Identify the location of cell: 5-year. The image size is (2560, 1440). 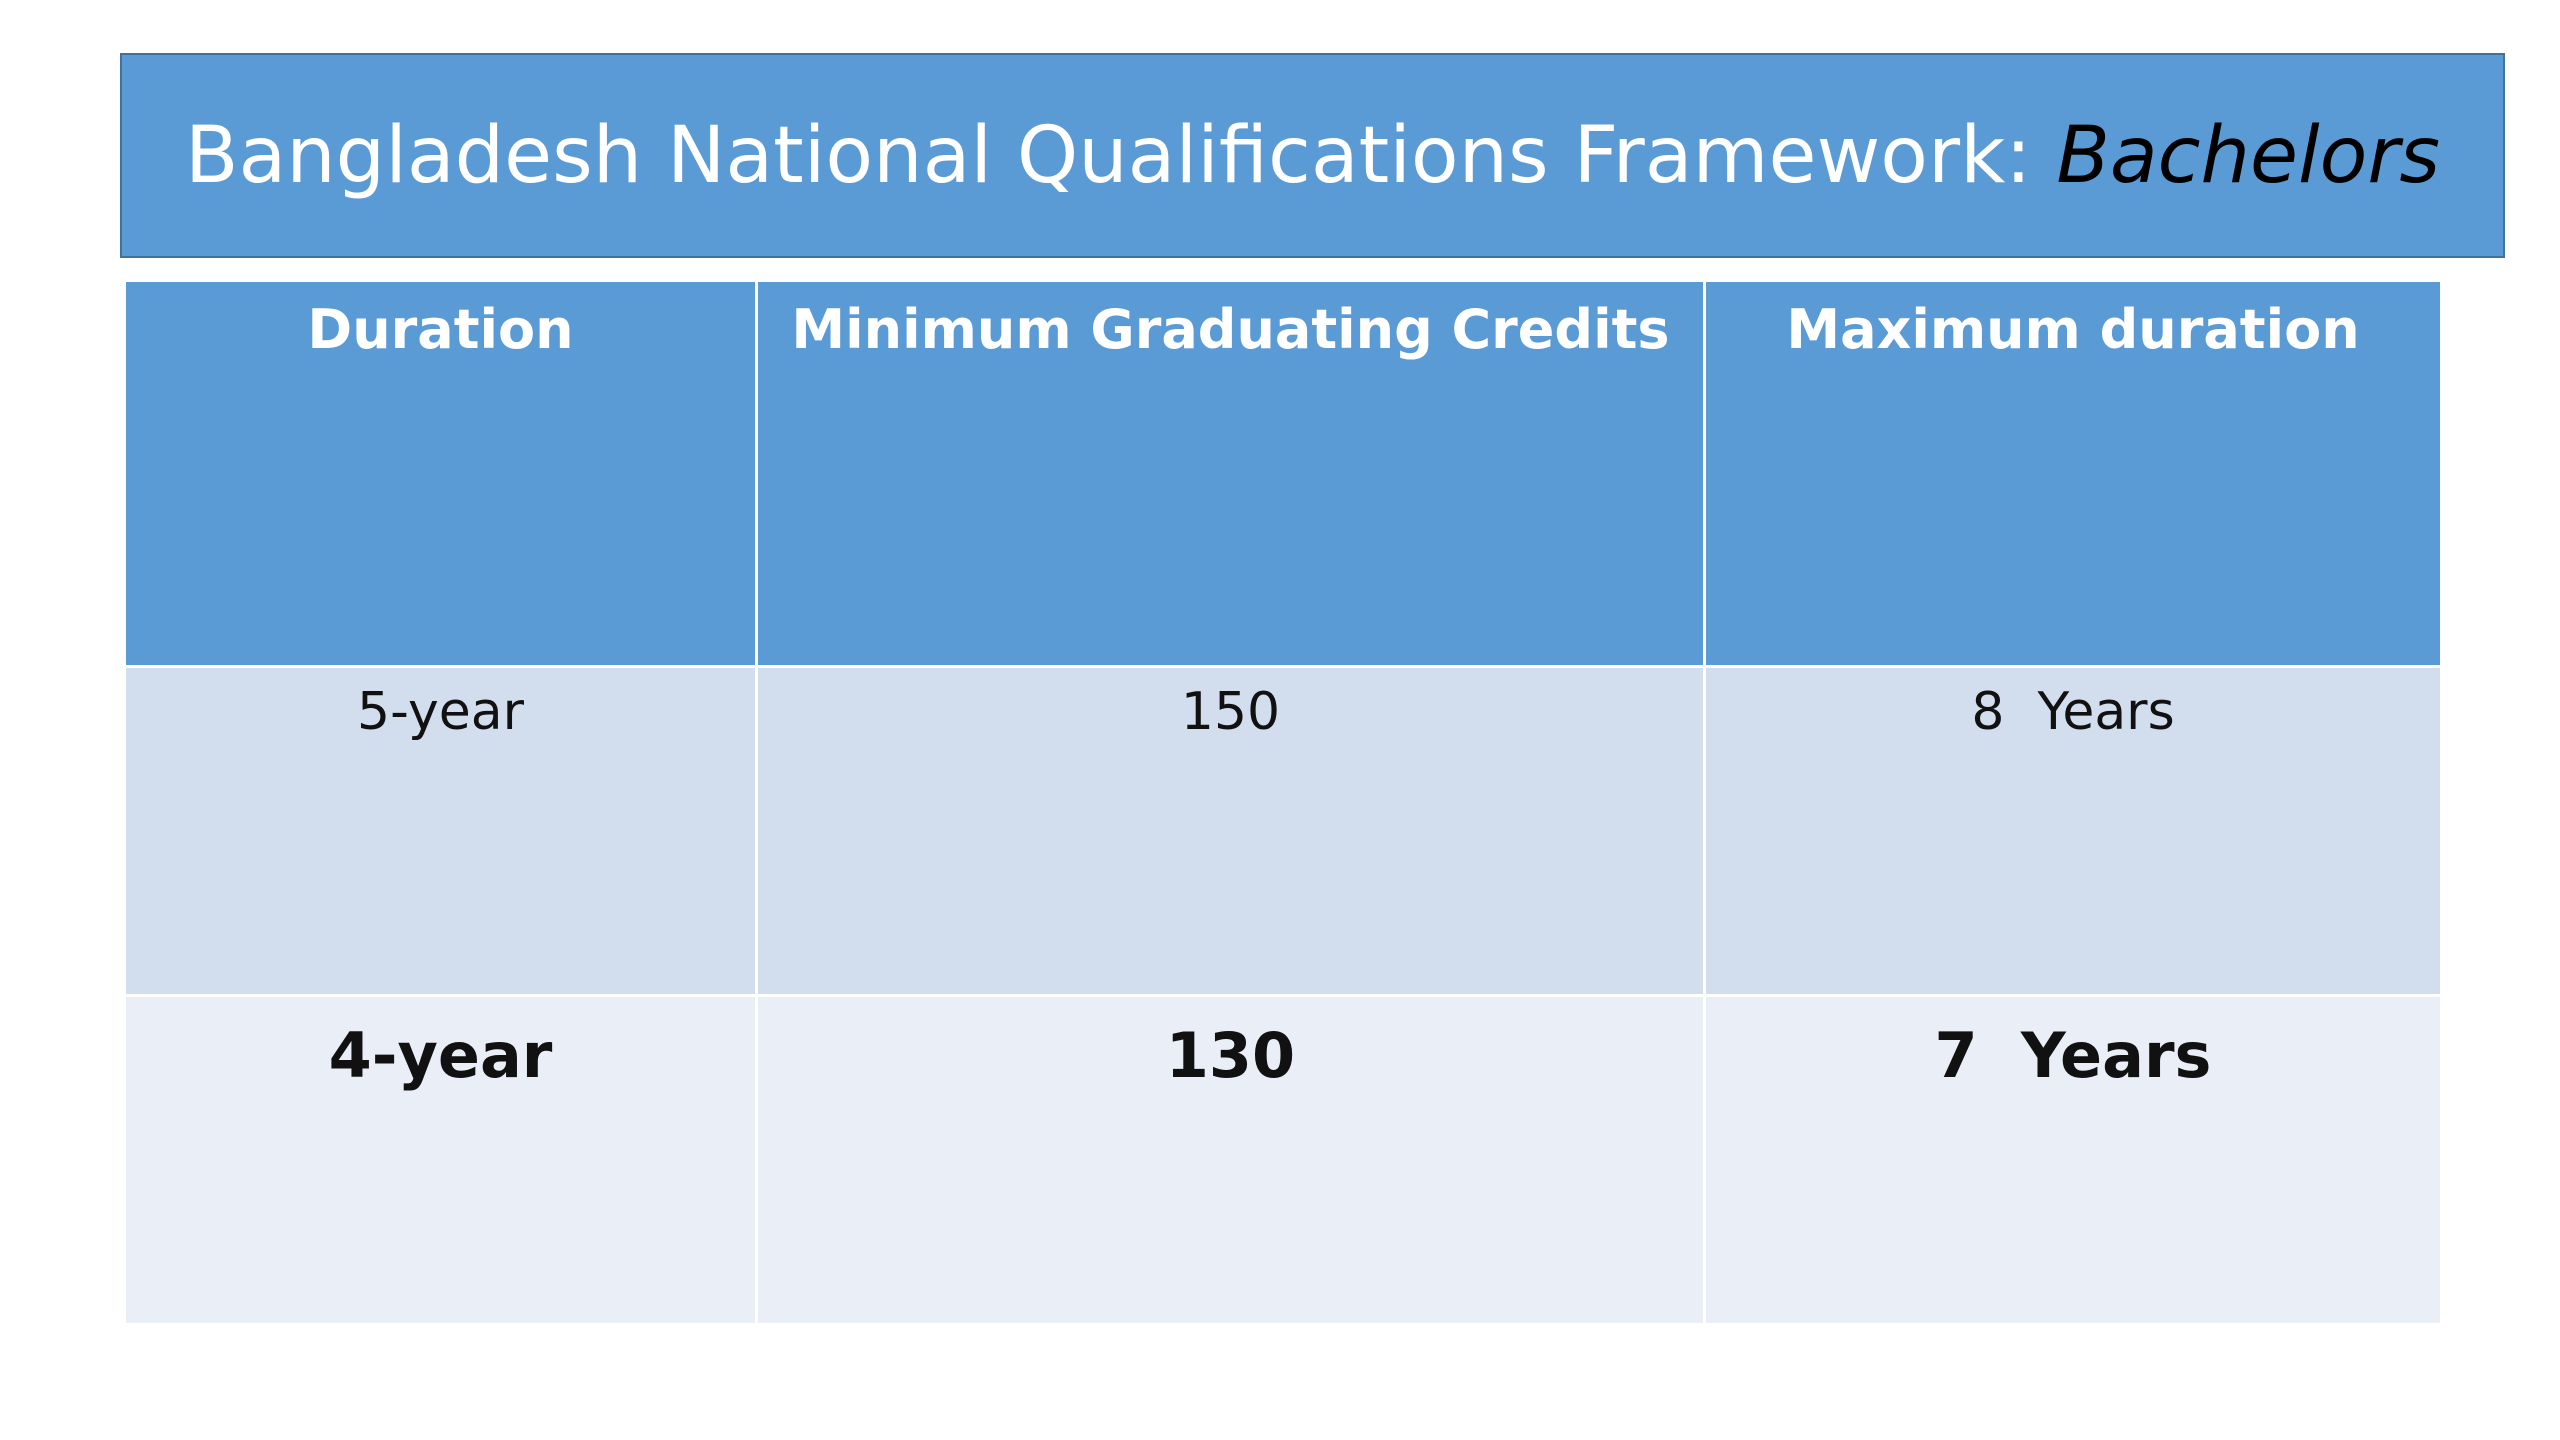
(440, 831).